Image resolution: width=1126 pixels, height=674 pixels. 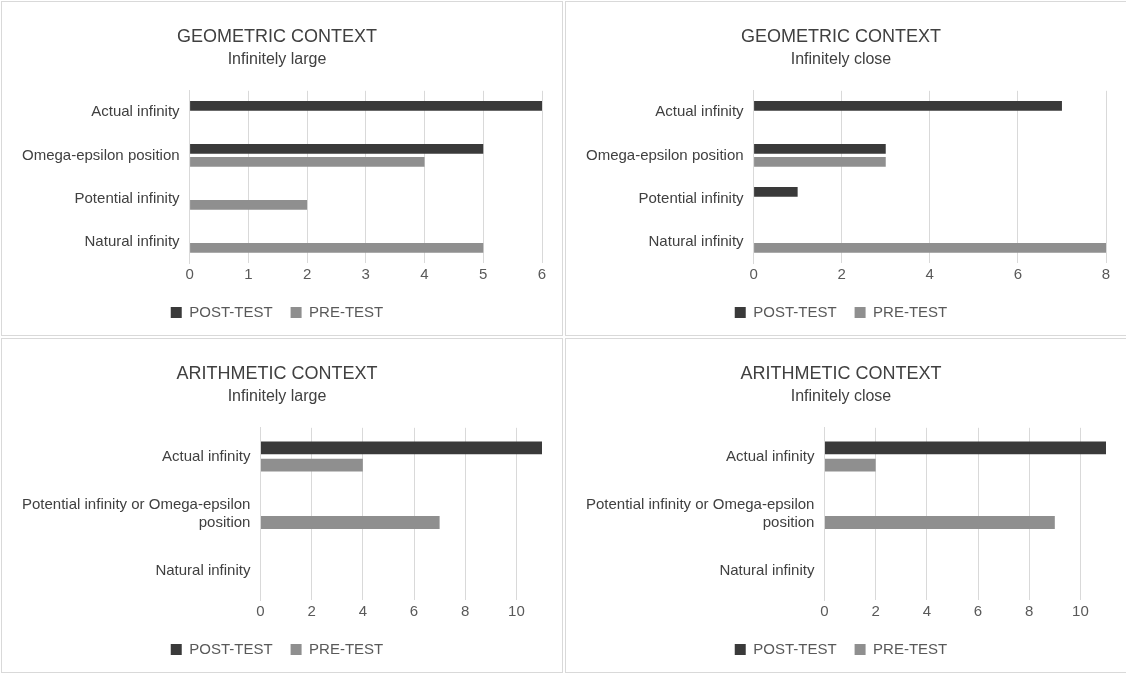 I want to click on x-tick-label: 3, so click(x=365, y=274).